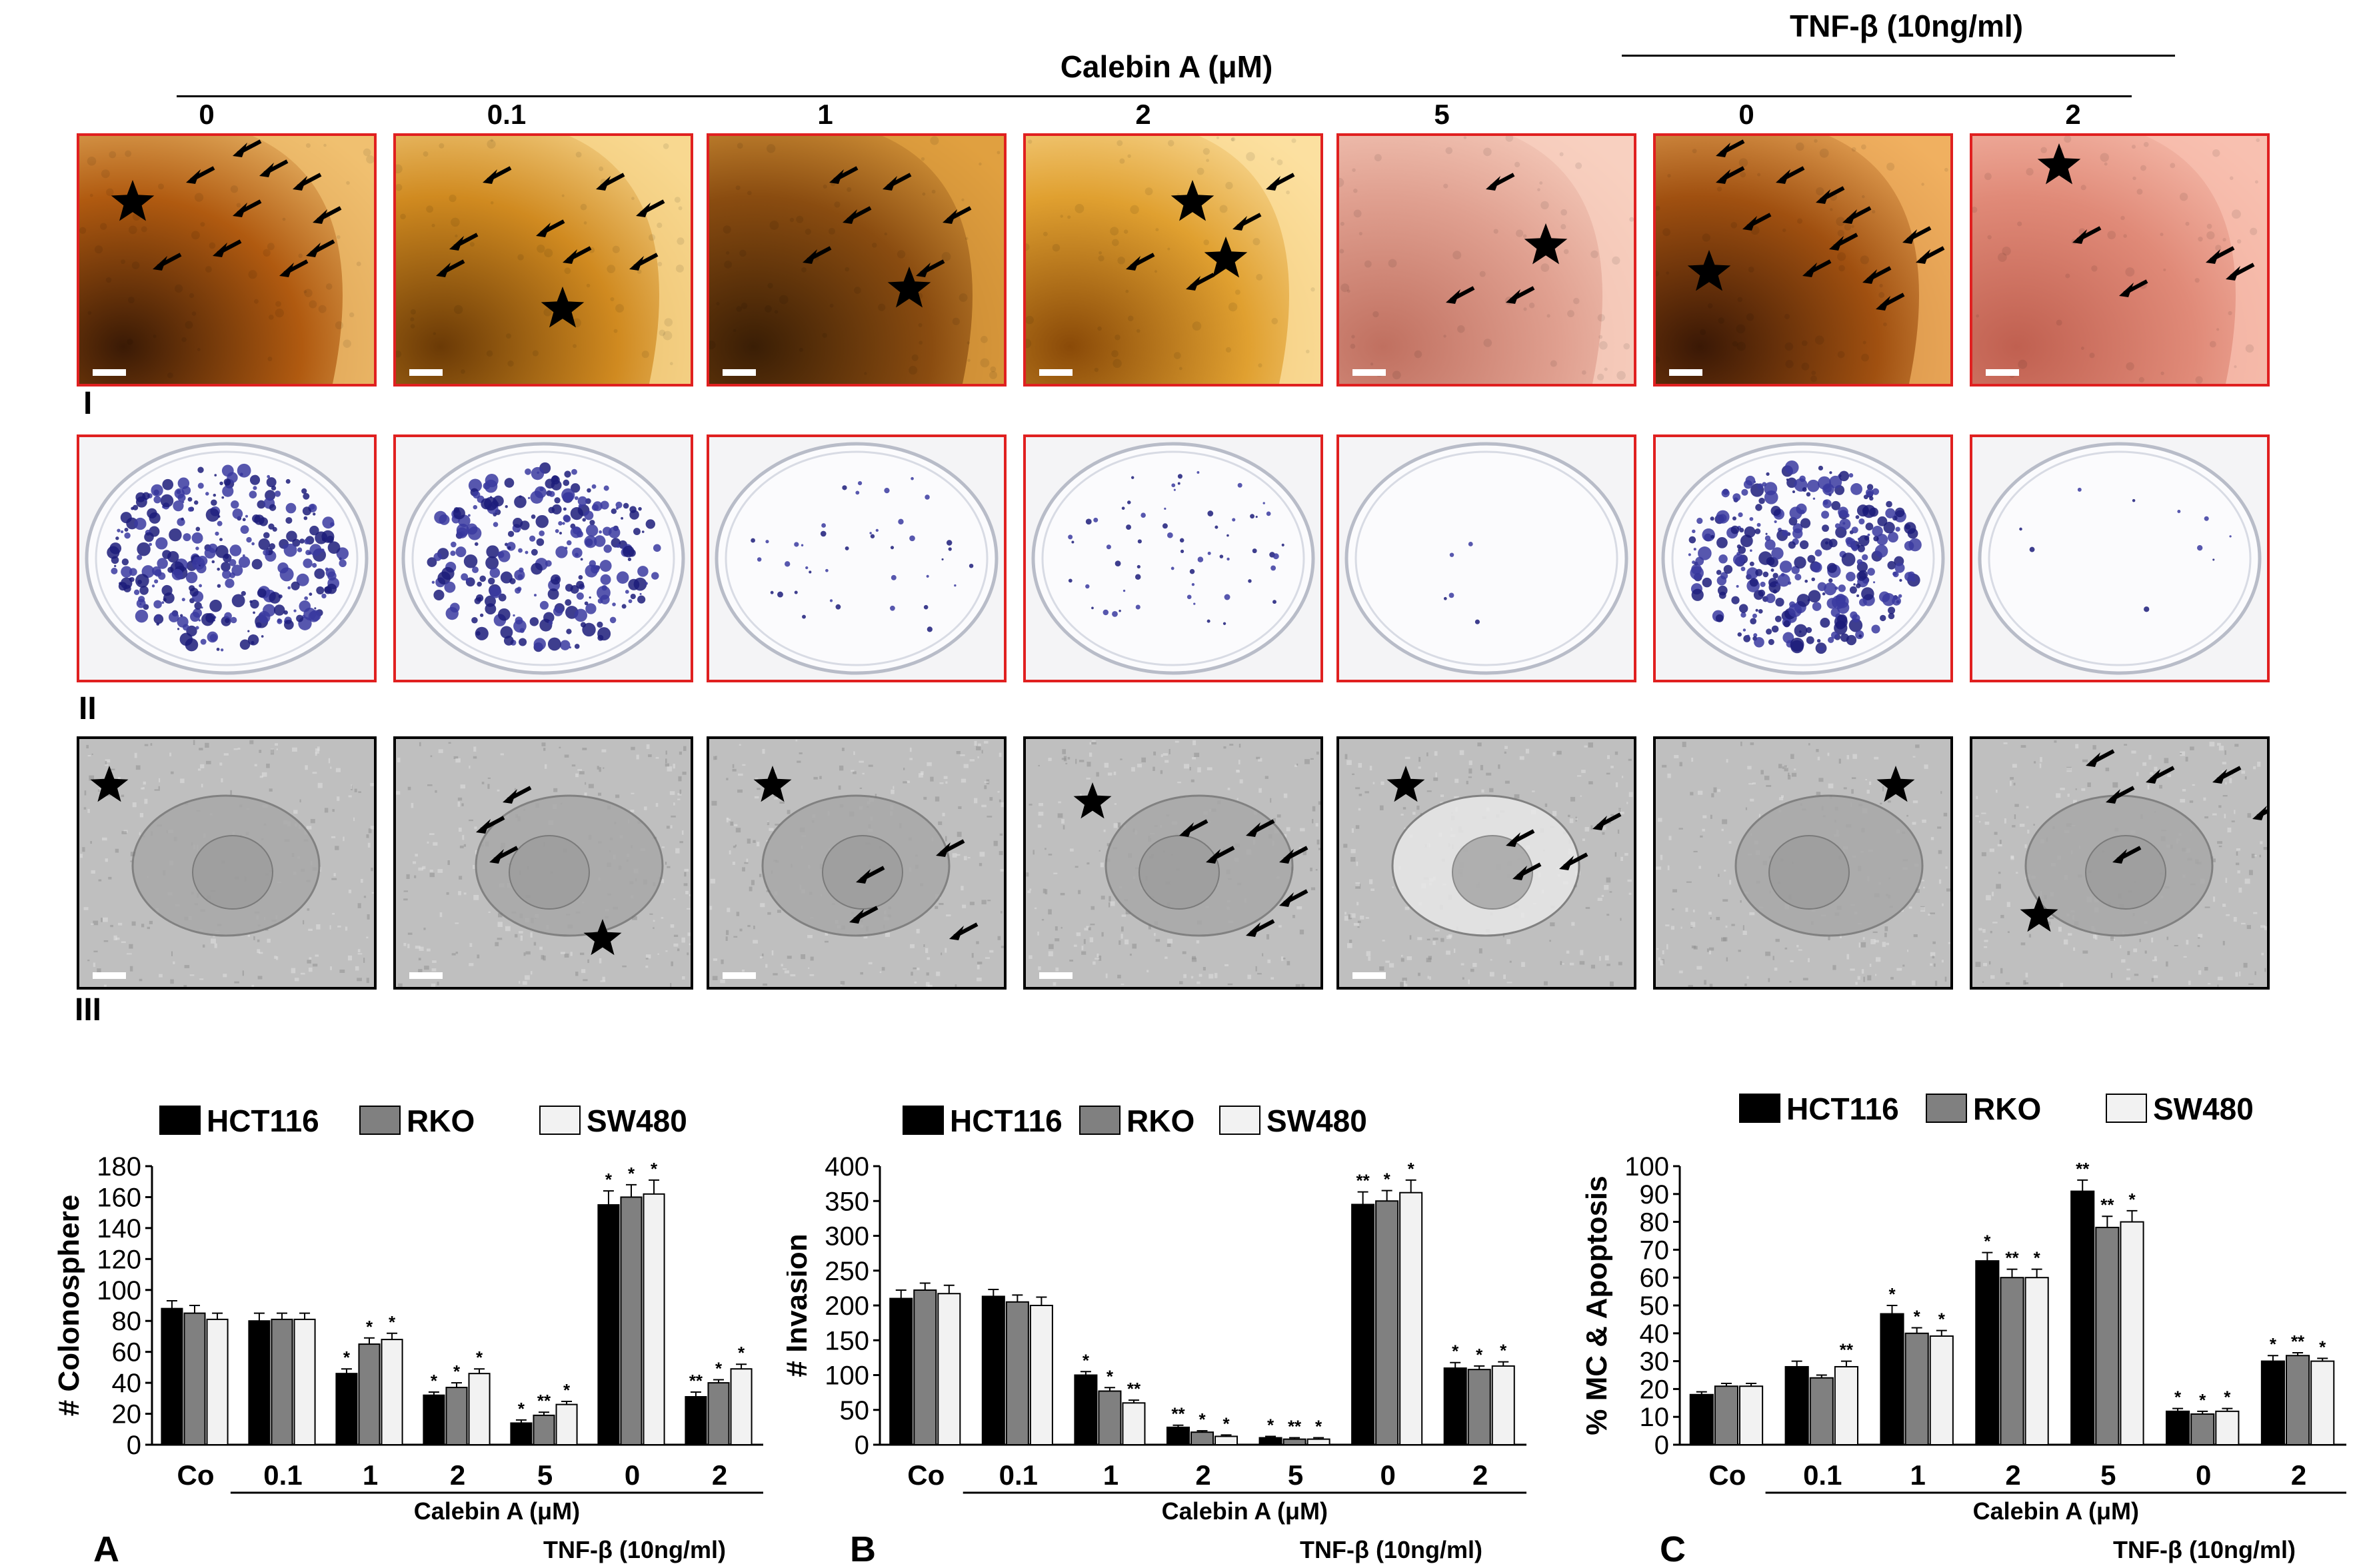 This screenshot has height=1568, width=2361. What do you see at coordinates (1898, 56) in the screenshot?
I see `tnf-header-line` at bounding box center [1898, 56].